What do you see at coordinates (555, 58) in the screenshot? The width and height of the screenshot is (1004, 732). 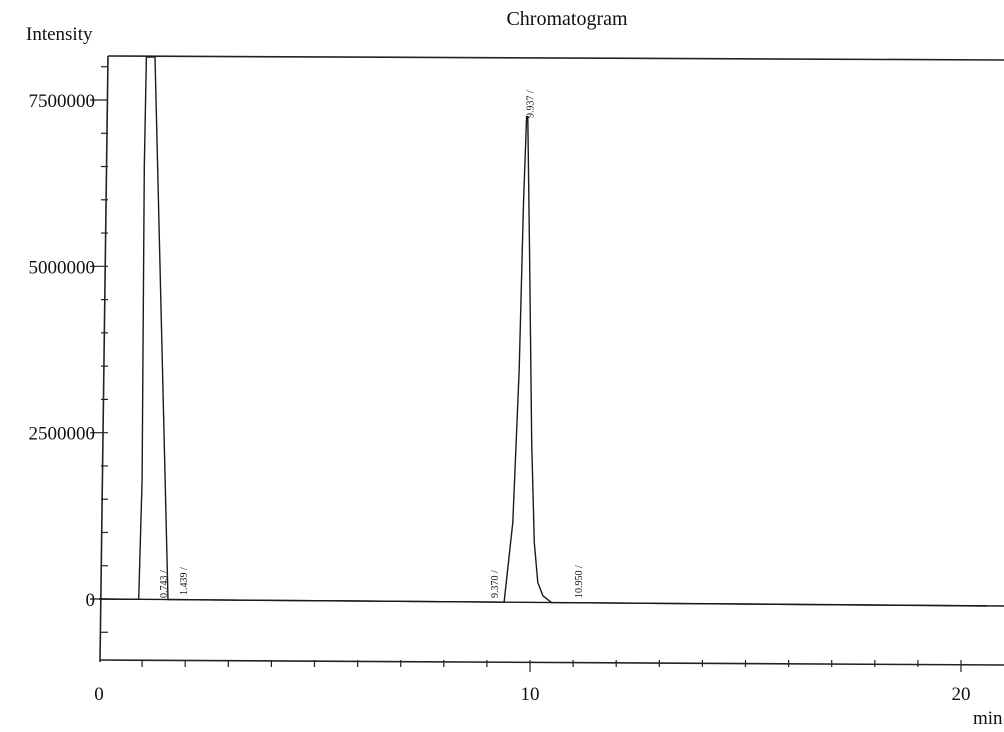 I see `plot-frame-top` at bounding box center [555, 58].